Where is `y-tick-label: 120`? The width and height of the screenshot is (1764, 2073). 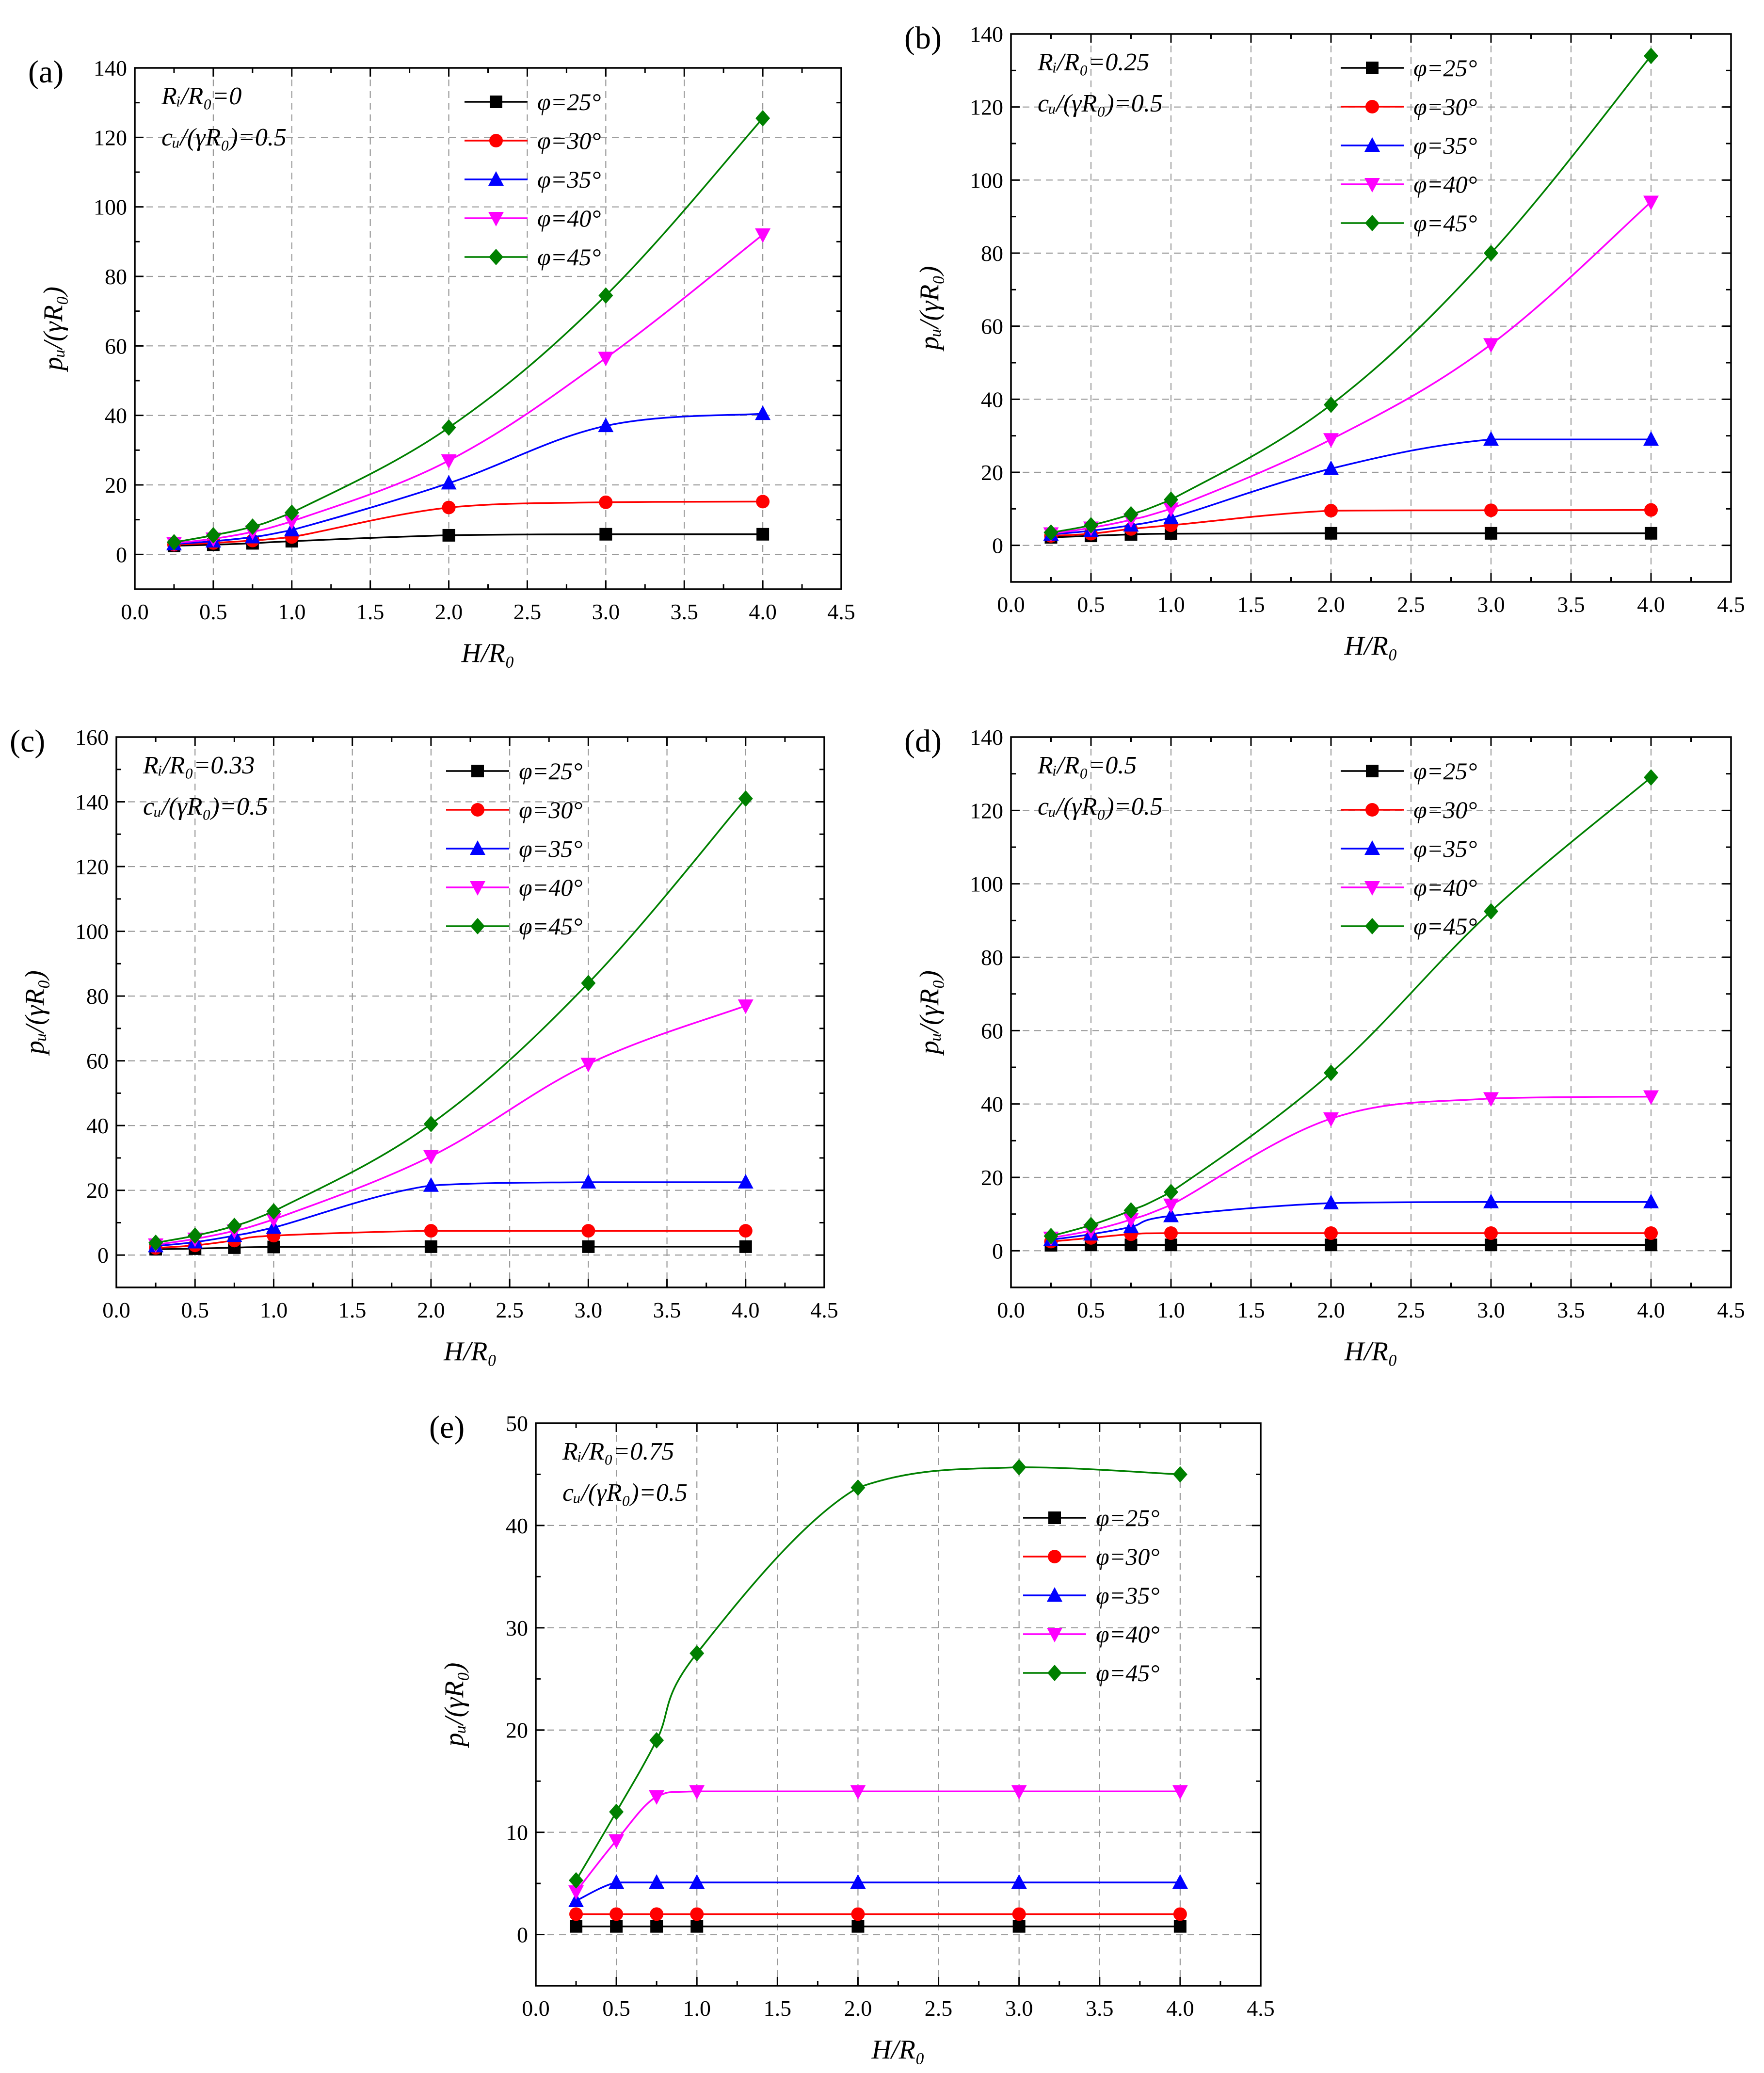
y-tick-label: 120 is located at coordinates (987, 811).